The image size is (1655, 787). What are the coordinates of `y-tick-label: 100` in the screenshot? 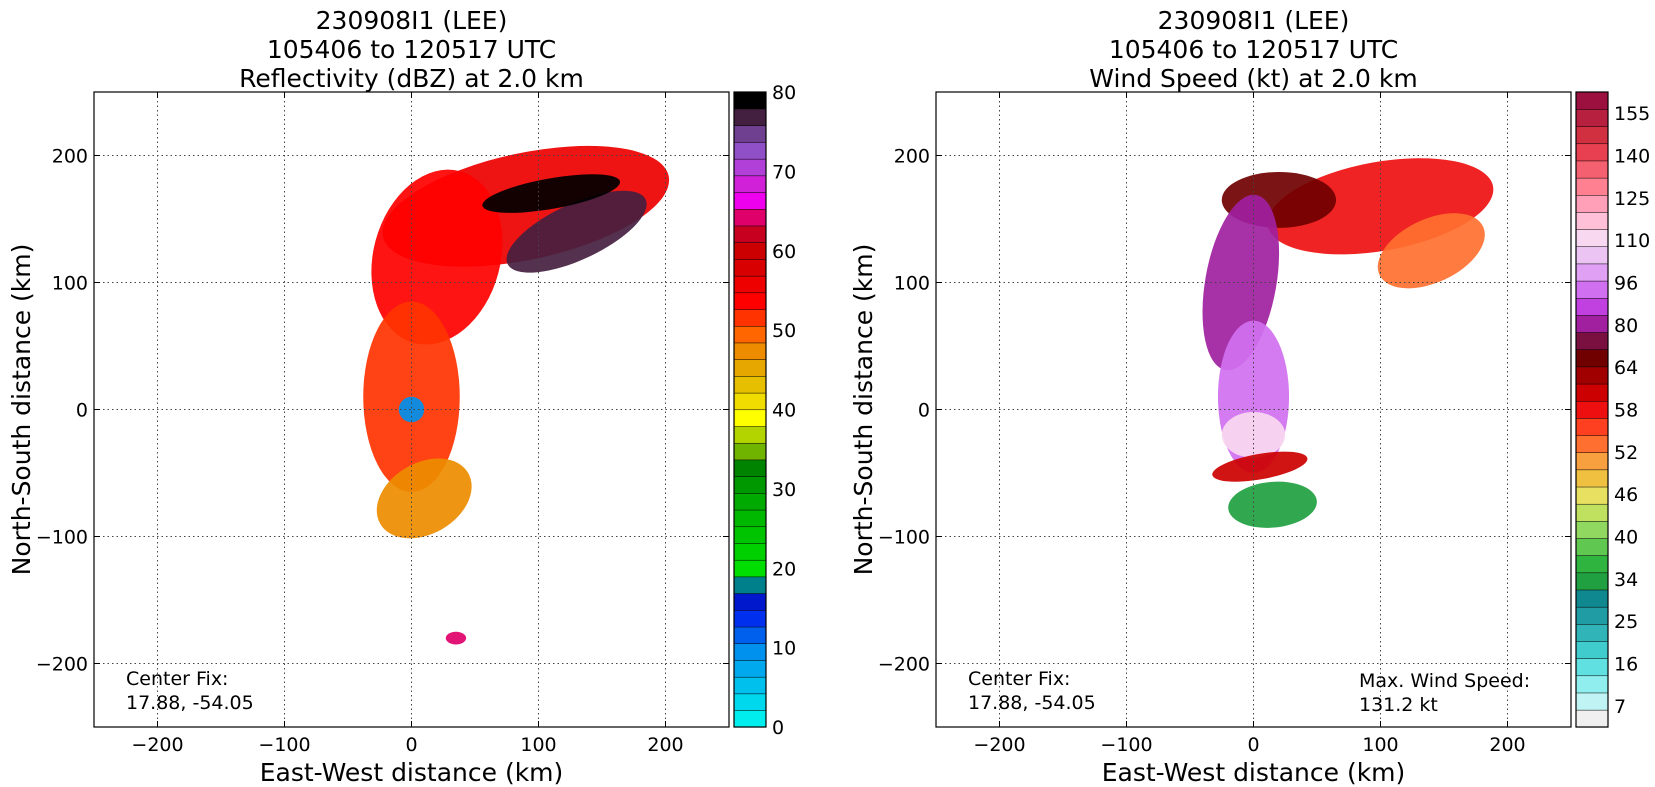 It's located at (70, 284).